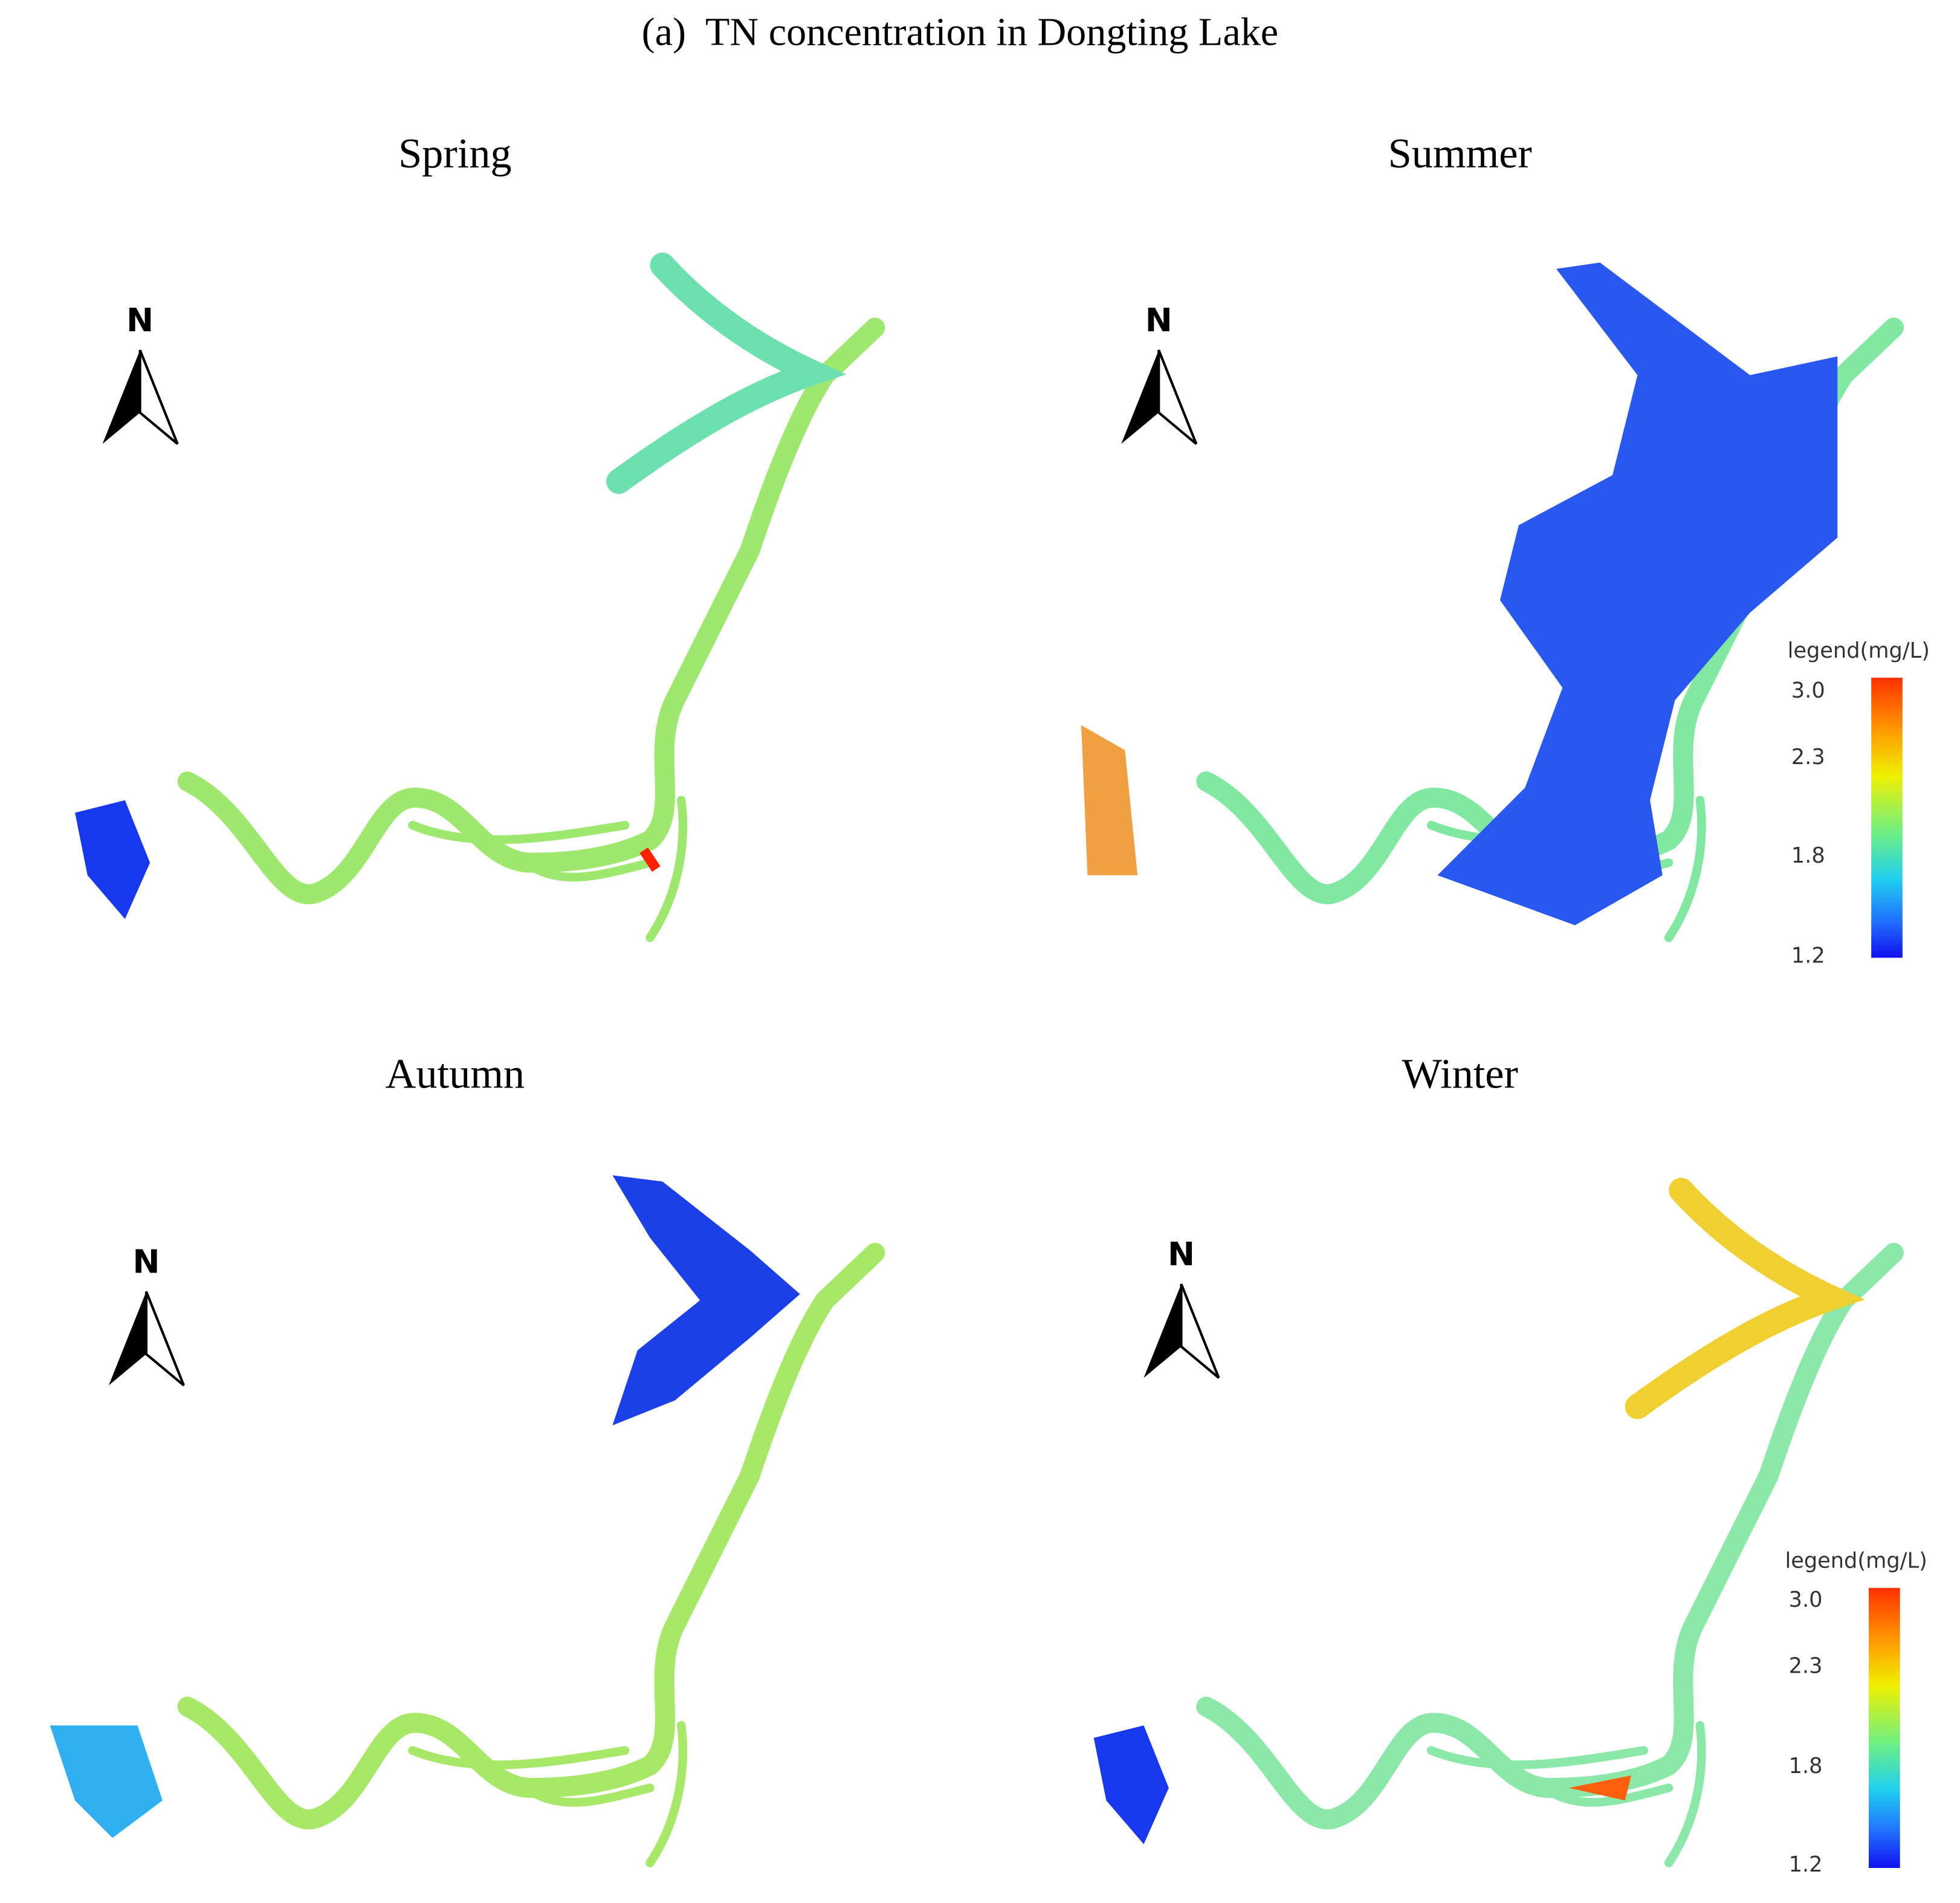  What do you see at coordinates (1460, 153) in the screenshot?
I see `panel-title: Summer` at bounding box center [1460, 153].